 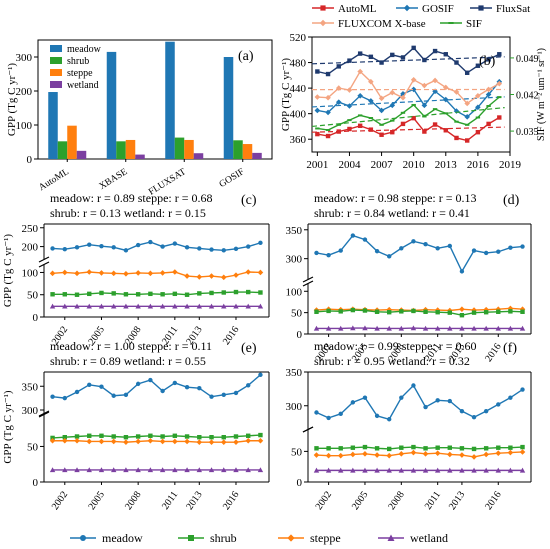 I want to click on trend-FluxSat, so click(x=408, y=60).